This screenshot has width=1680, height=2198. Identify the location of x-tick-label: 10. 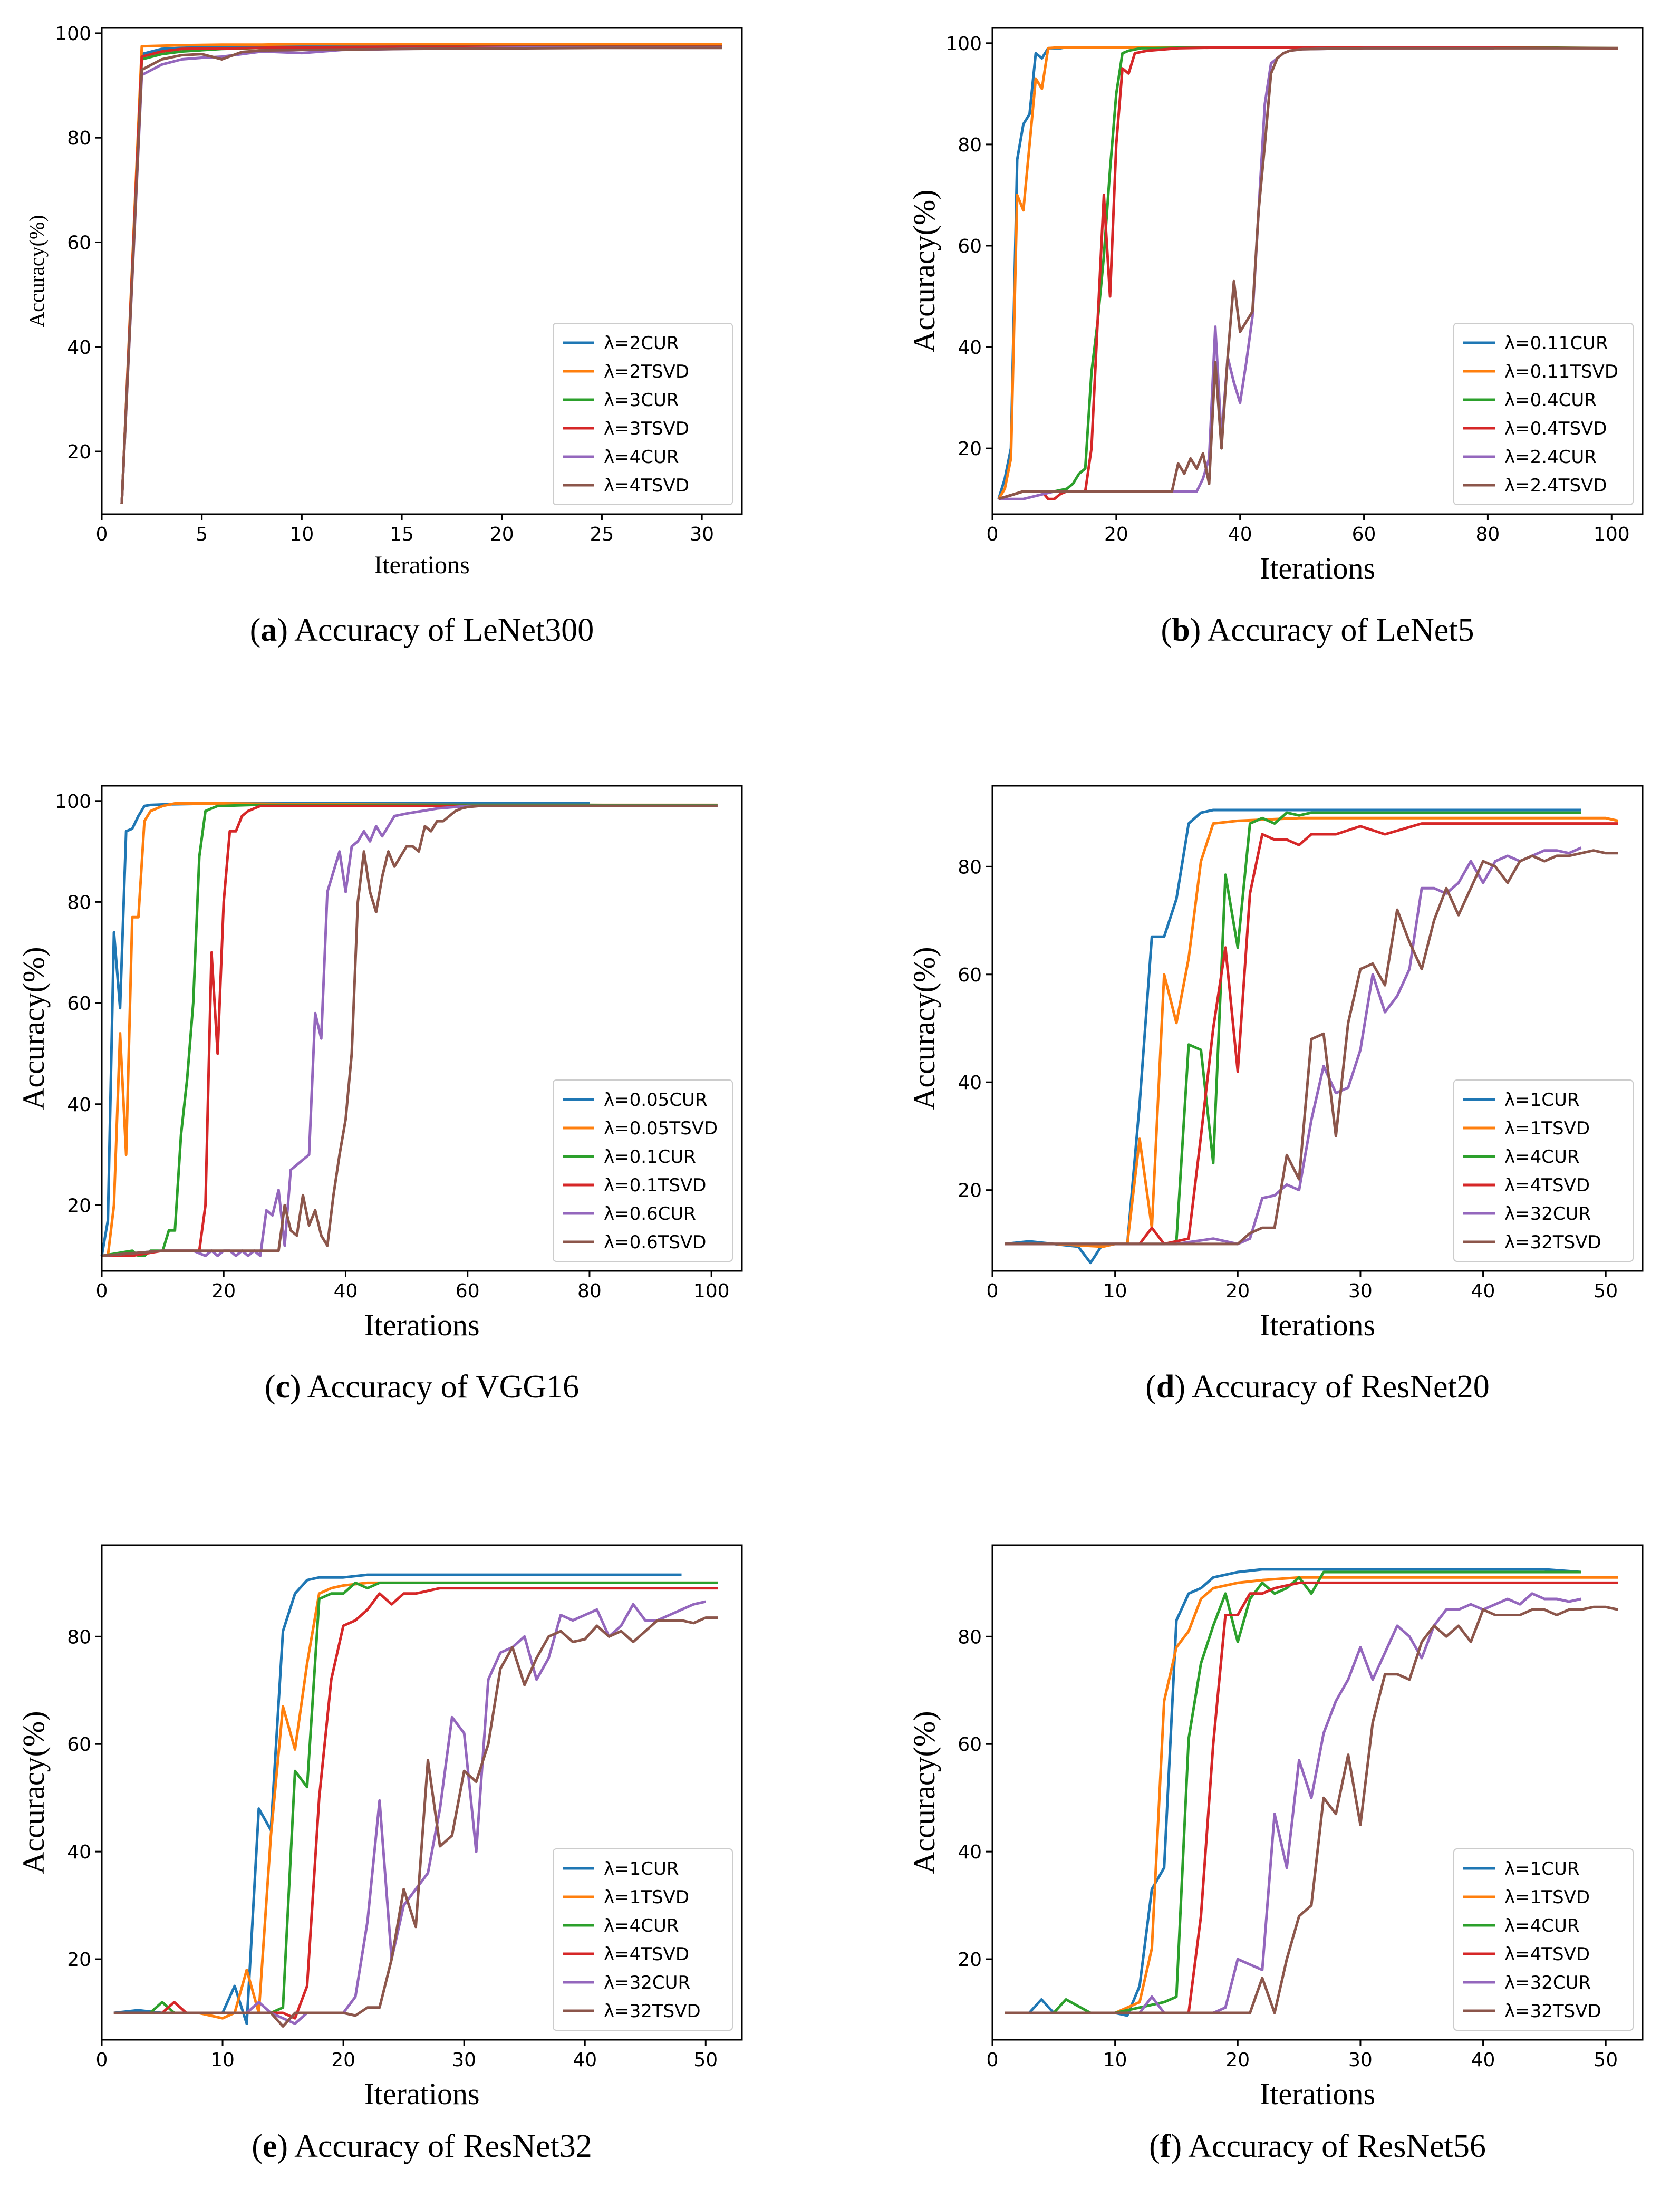
(1115, 1291).